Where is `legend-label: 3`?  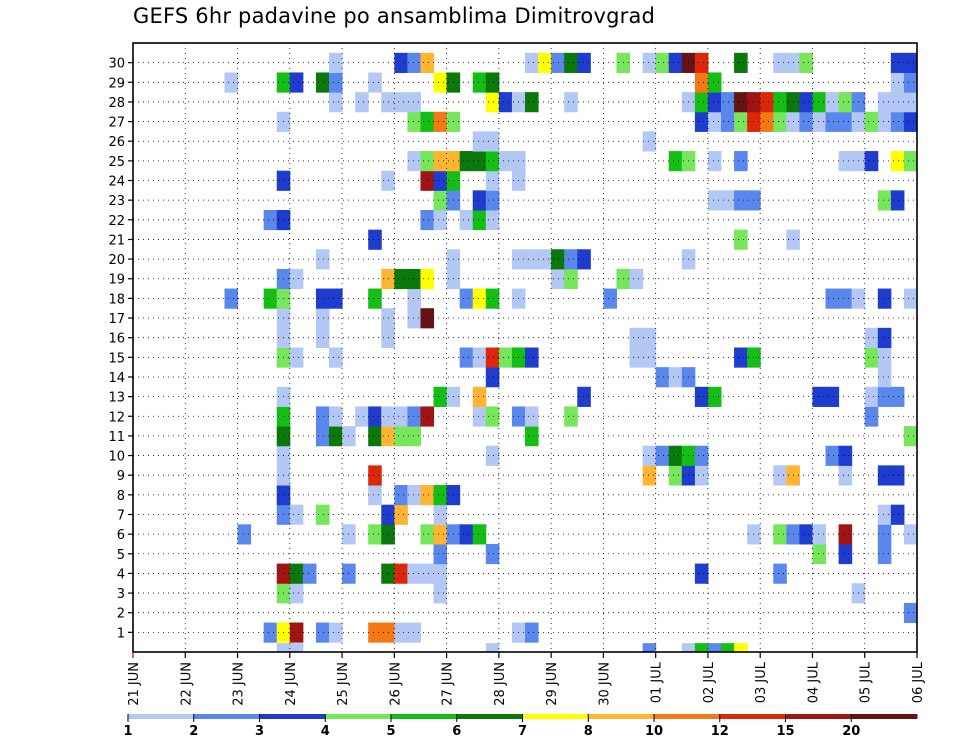 legend-label: 3 is located at coordinates (259, 731).